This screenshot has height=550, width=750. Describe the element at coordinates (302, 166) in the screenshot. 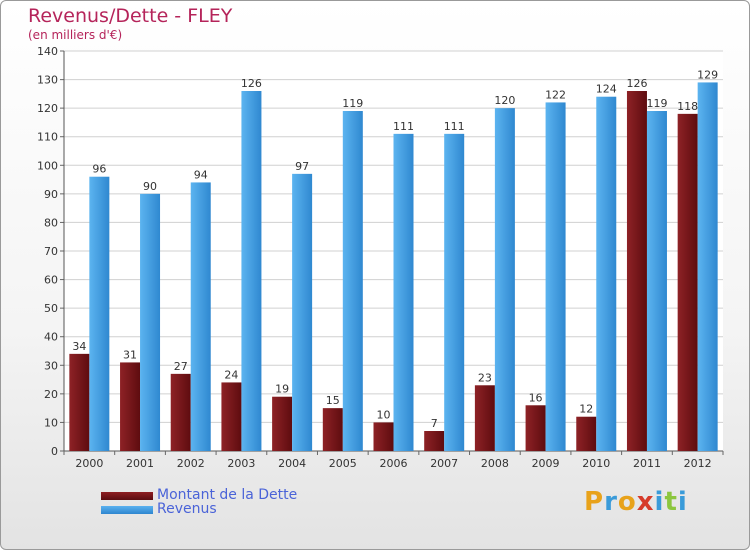

I see `data-label-revenus: 97` at that location.